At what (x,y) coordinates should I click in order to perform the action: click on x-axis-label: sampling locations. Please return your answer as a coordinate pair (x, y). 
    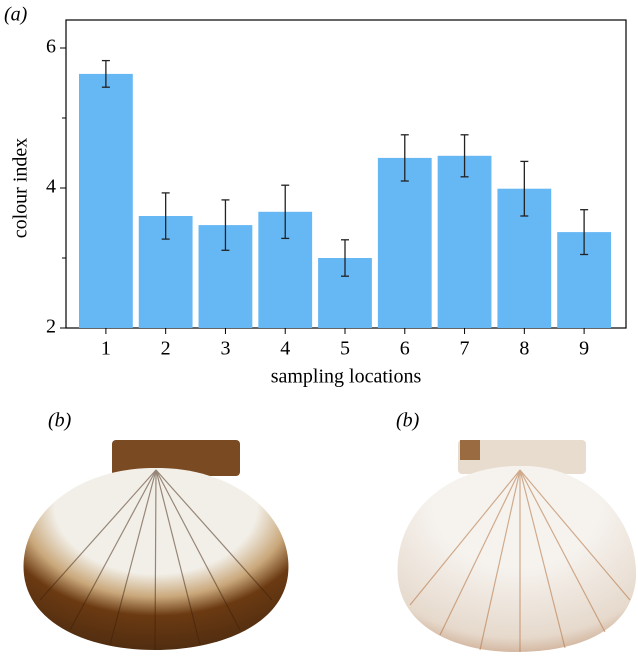
    Looking at the image, I should click on (346, 377).